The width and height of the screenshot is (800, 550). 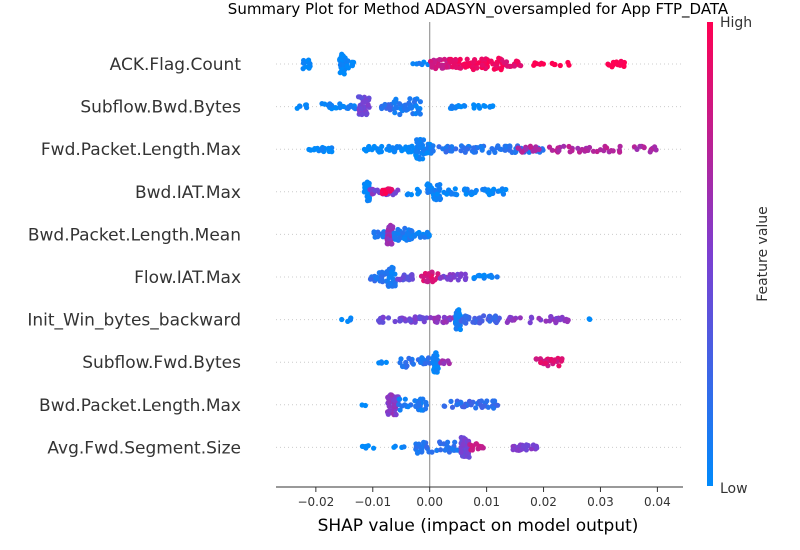 I want to click on x-tick-label: 0.03, so click(x=600, y=502).